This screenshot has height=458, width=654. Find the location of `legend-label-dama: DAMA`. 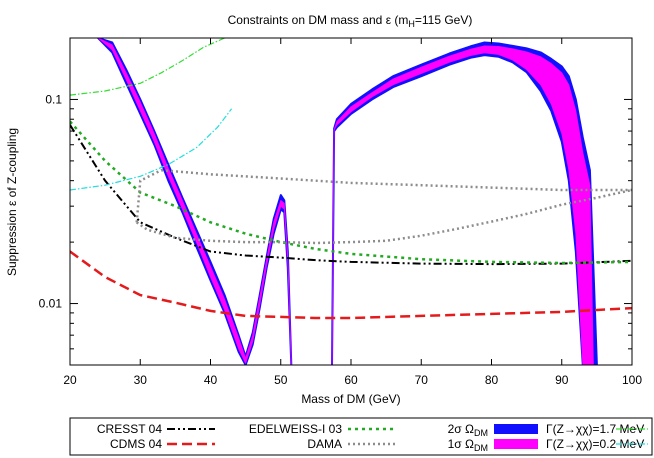

legend-label-dama: DAMA is located at coordinates (324, 444).